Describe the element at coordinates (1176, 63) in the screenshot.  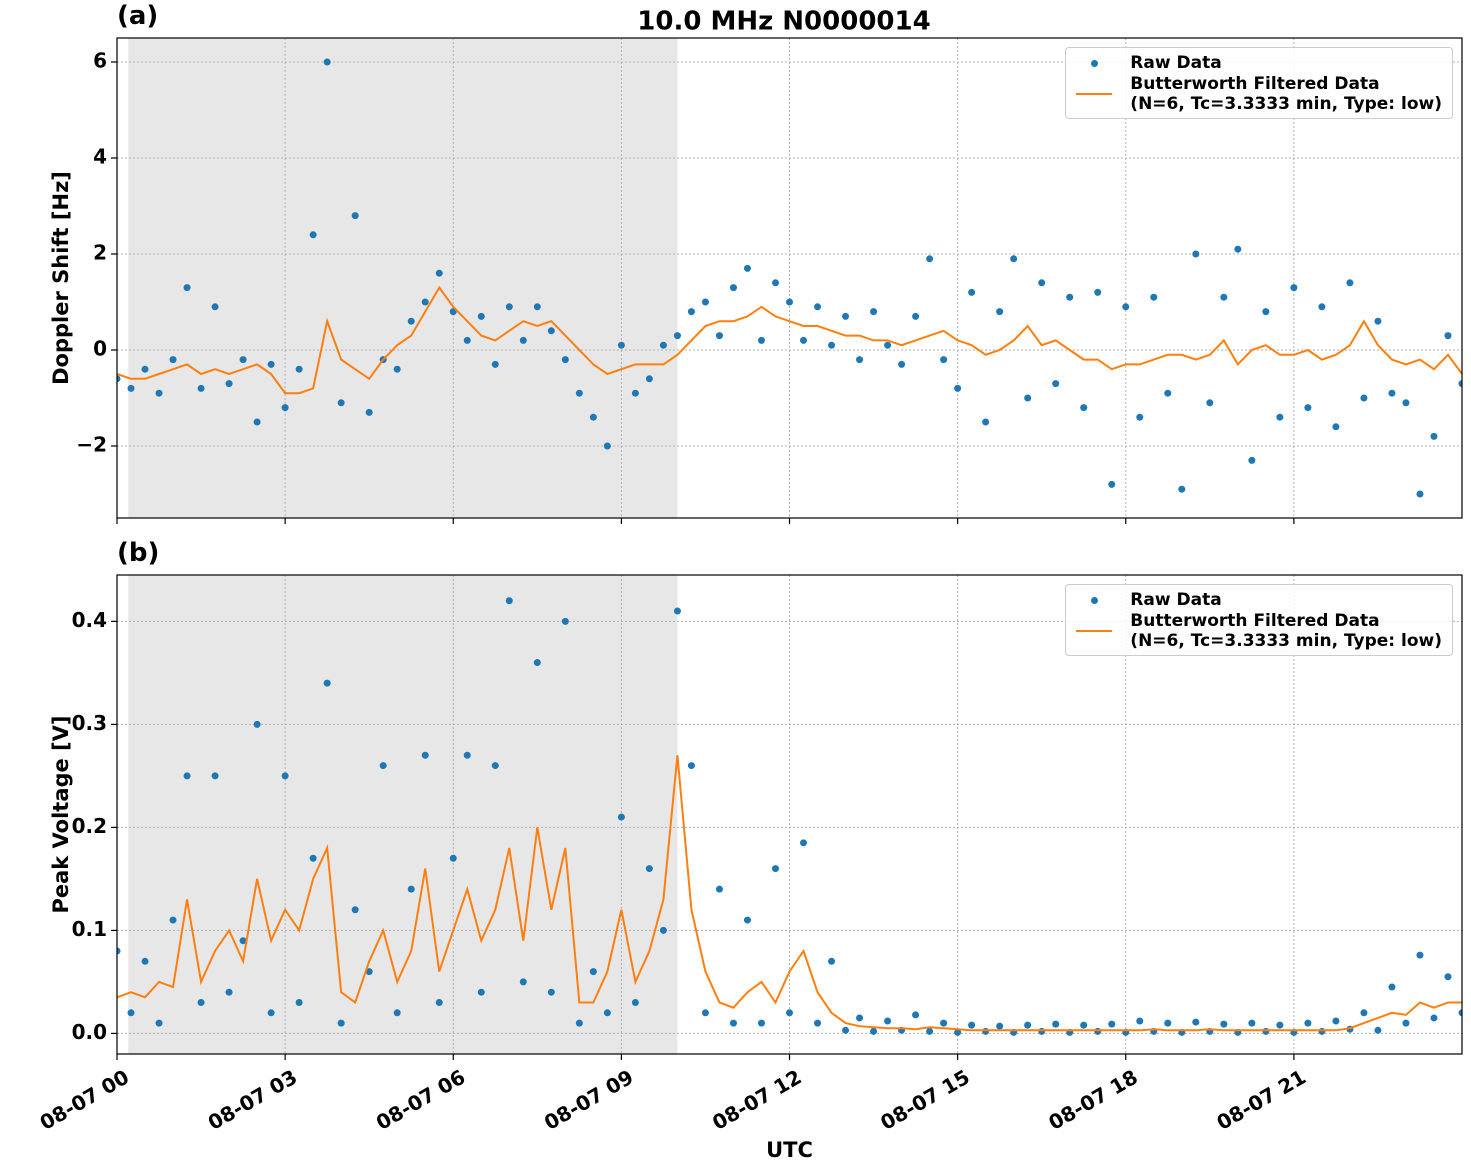
I see `legend-label: Raw Data` at that location.